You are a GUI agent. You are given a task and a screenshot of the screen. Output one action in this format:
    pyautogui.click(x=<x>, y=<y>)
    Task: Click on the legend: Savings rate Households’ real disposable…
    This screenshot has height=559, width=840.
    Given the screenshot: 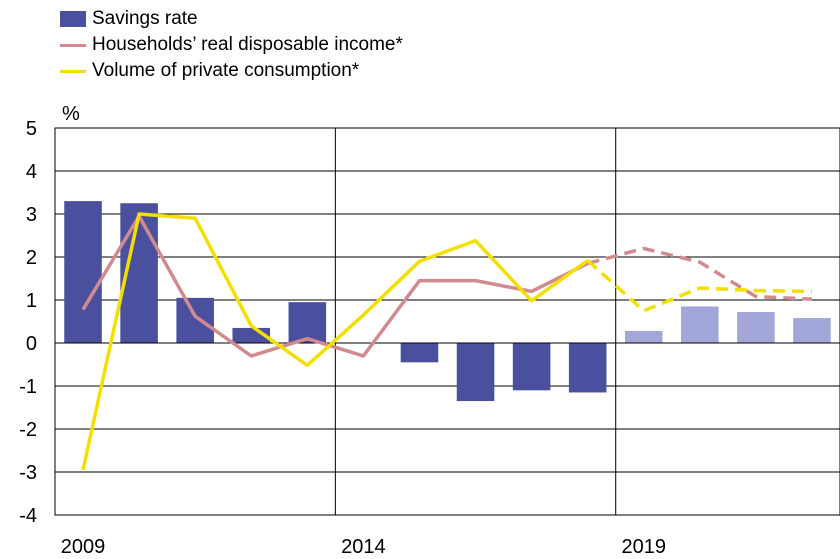 What is the action you would take?
    pyautogui.click(x=231, y=45)
    